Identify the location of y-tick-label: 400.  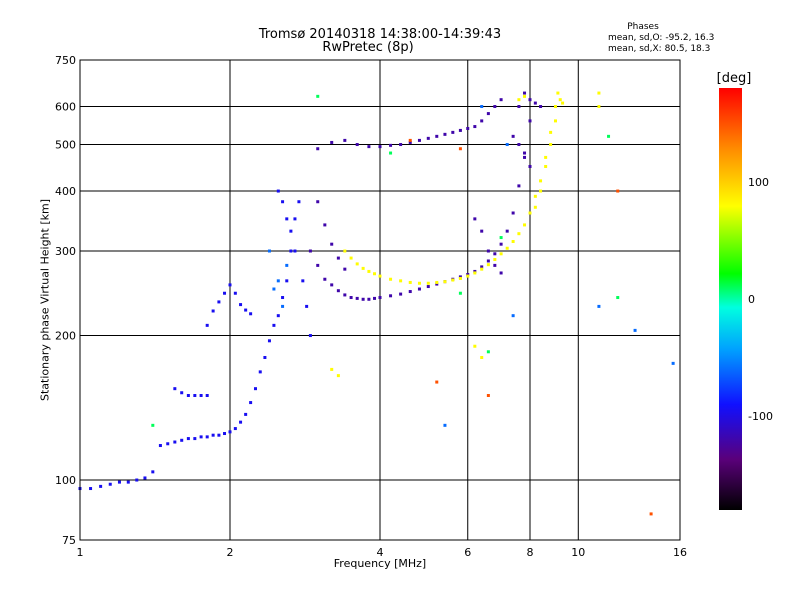
(65, 191).